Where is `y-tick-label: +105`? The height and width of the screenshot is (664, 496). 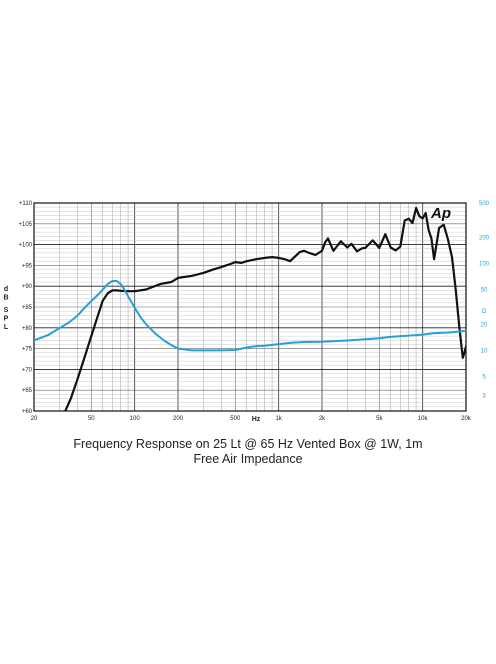 y-tick-label: +105 is located at coordinates (25, 225).